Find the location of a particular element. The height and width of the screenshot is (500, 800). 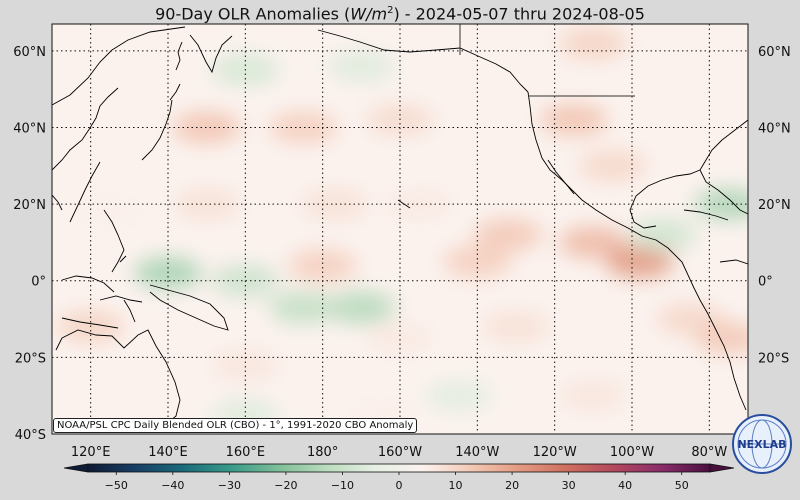

nexlab-logo: NEXLAB is located at coordinates (762, 444).